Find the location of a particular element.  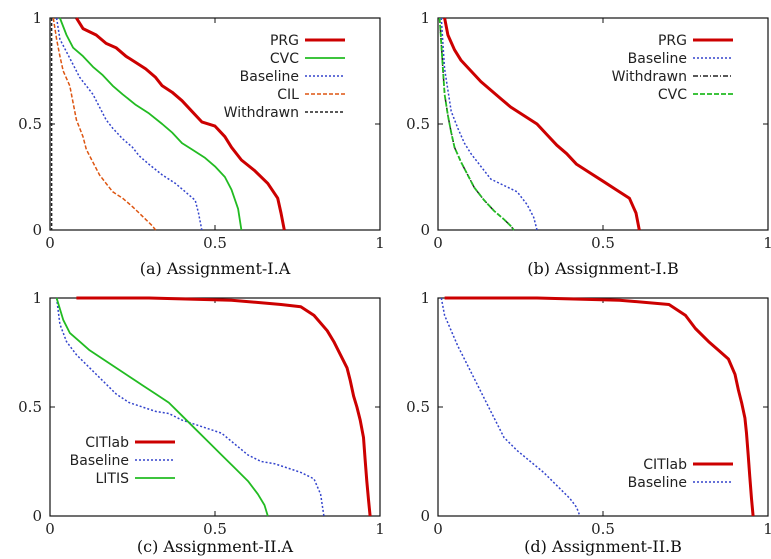

legend: CITlab Baseline LITIS is located at coordinates (122, 461).